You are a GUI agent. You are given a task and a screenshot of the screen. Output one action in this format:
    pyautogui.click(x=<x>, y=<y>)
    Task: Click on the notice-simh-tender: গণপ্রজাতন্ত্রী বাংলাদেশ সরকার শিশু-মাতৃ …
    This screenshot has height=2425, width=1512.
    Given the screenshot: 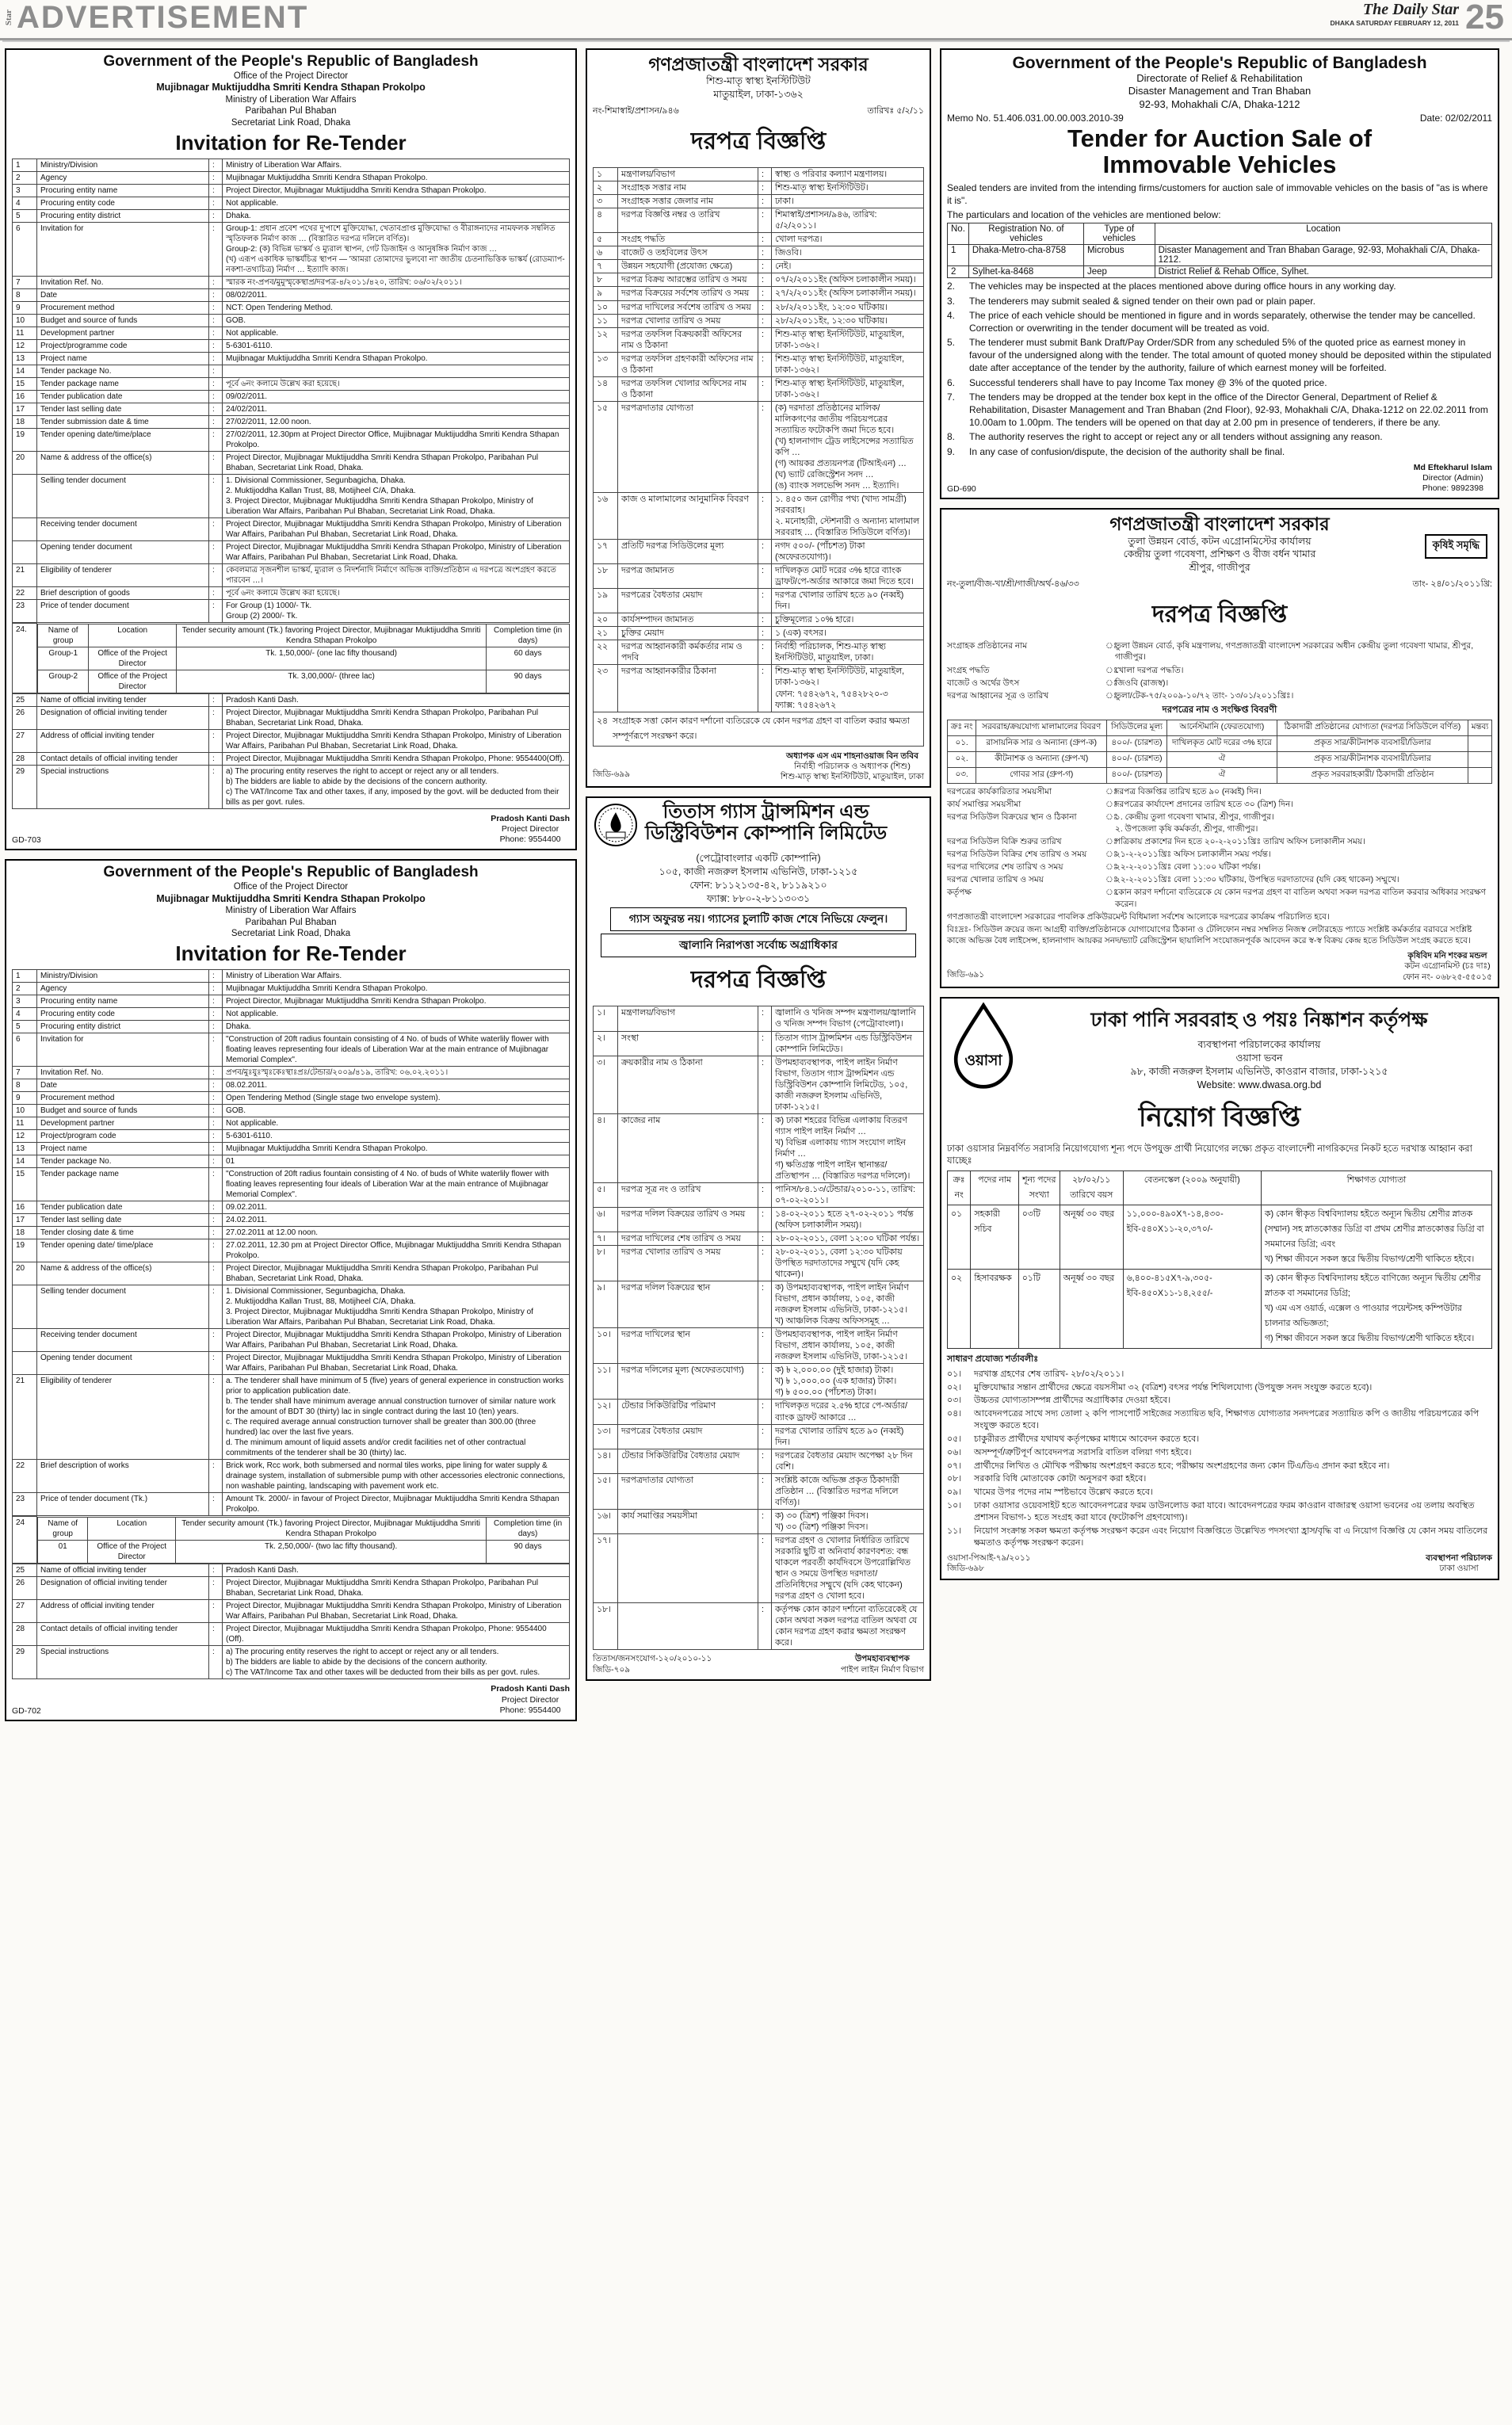 What is the action you would take?
    pyautogui.click(x=759, y=418)
    